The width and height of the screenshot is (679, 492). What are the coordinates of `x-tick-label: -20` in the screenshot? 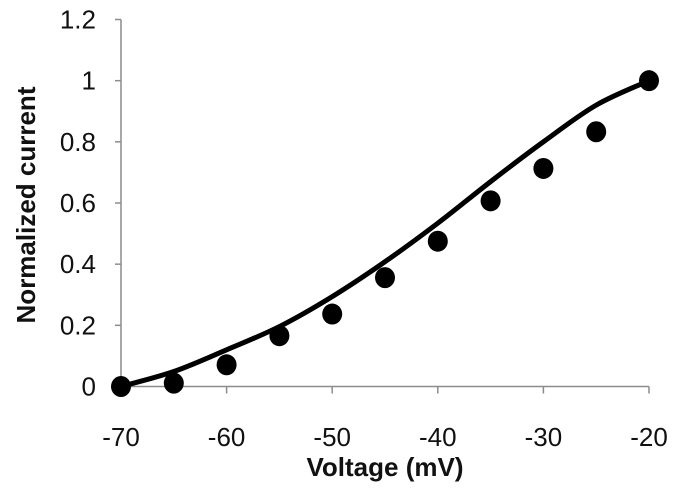 It's located at (649, 437).